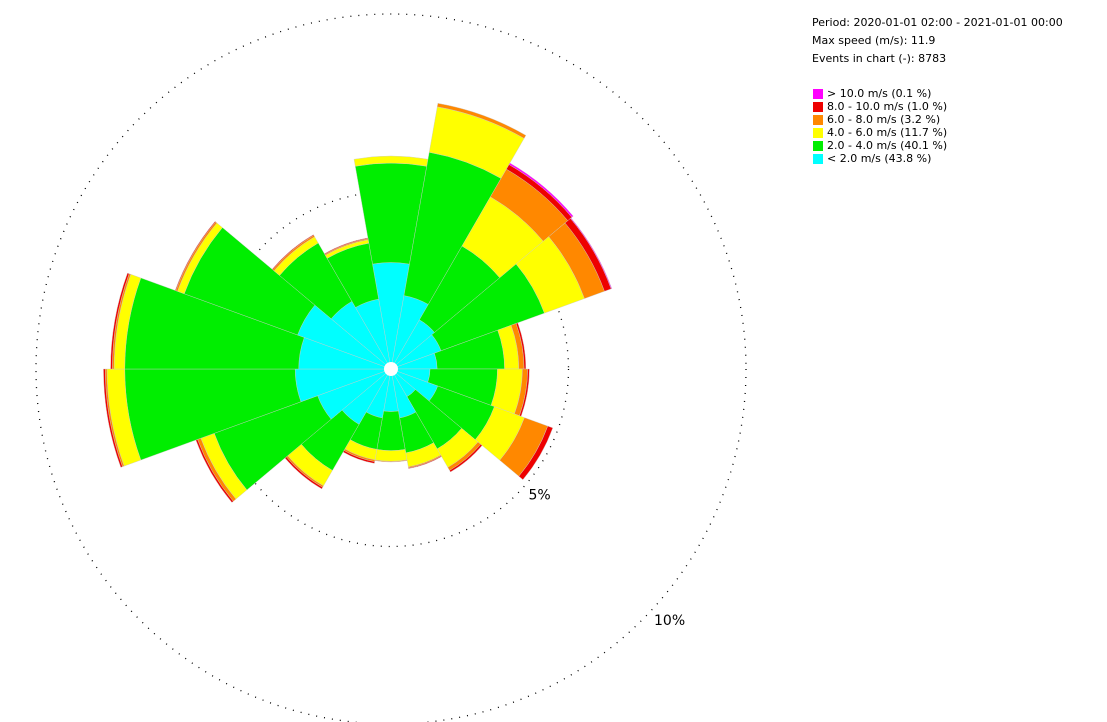 Image resolution: width=1107 pixels, height=722 pixels. I want to click on legend-label: < 2.0 m/s (43.8 %), so click(879, 158).